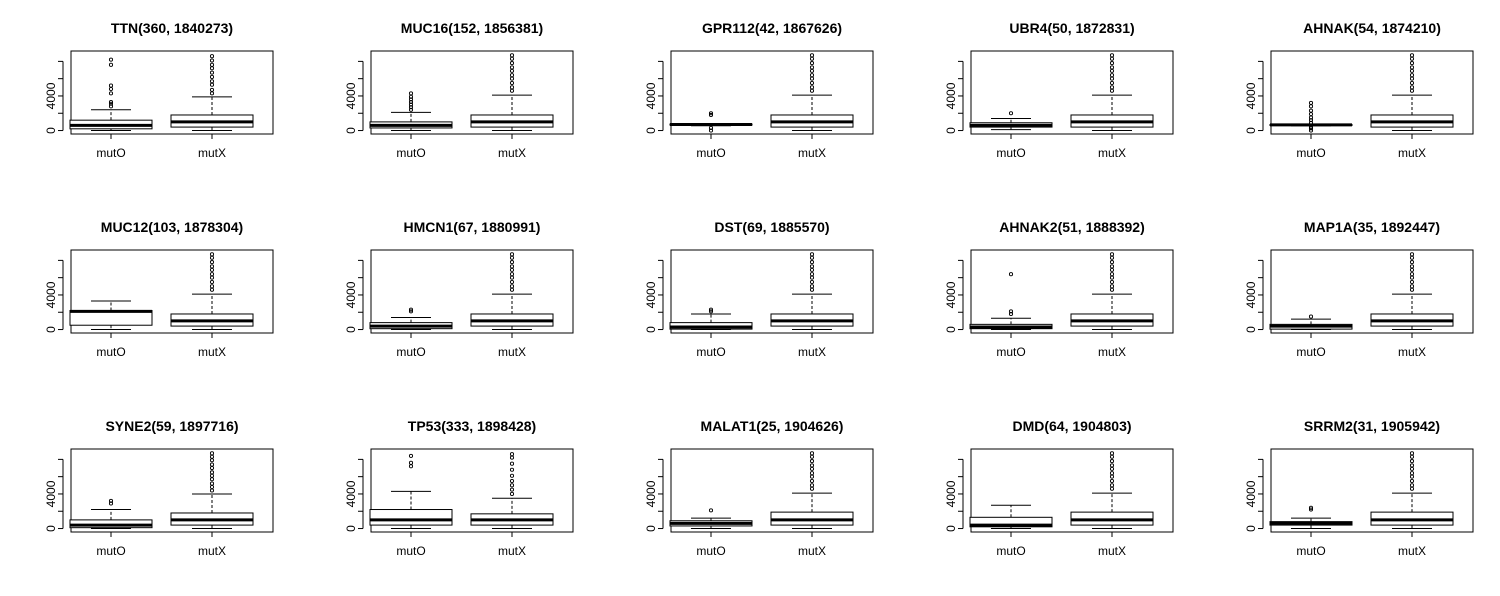 The image size is (1500, 596). Describe the element at coordinates (172, 227) in the screenshot. I see `chart-title: MUC12(103, 1878304)` at that location.